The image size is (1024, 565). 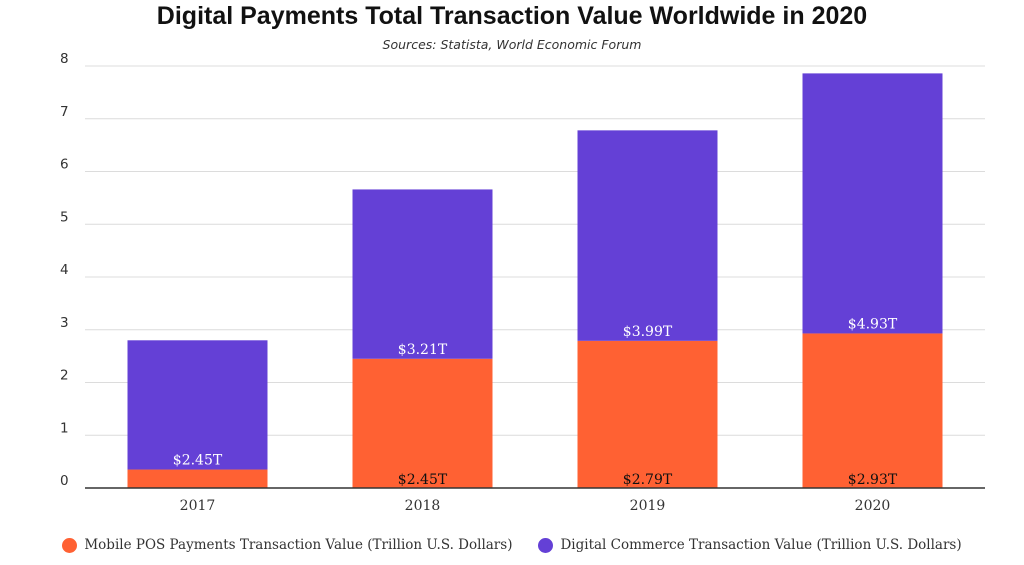 I want to click on chart-subtitle: Sources: Statista, World Economic Forum, so click(x=512, y=44).